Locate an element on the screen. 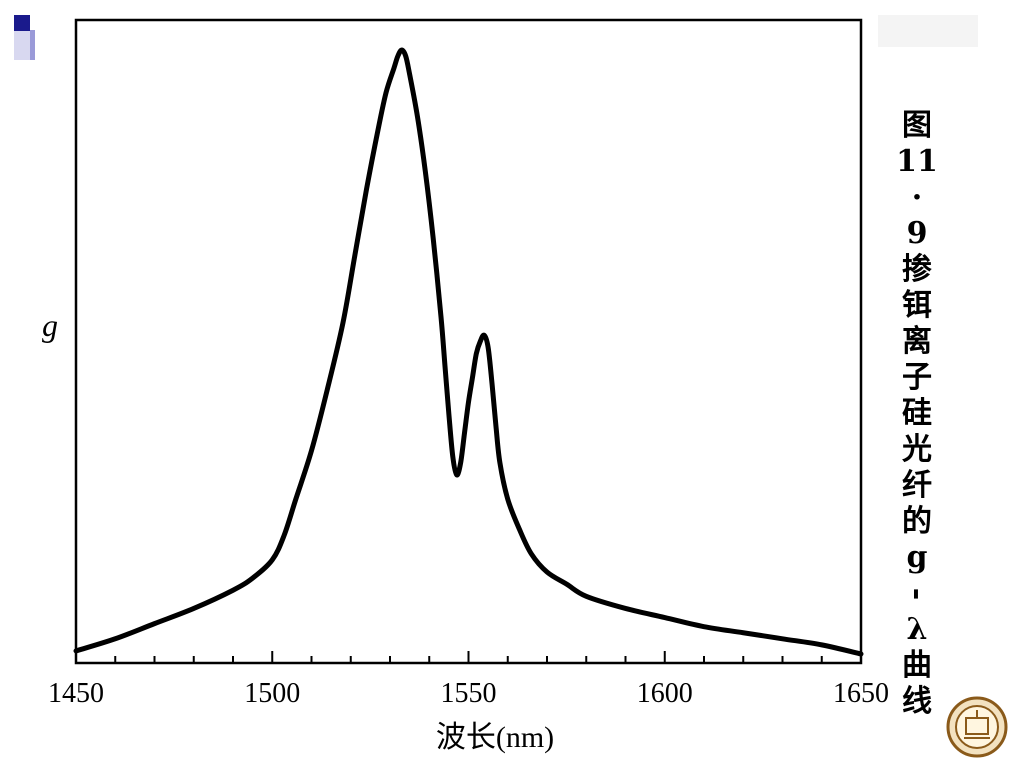 The image size is (1024, 768). x-axis-tick-labels: 1450 1500 1550 1600 1650 is located at coordinates (468, 693).